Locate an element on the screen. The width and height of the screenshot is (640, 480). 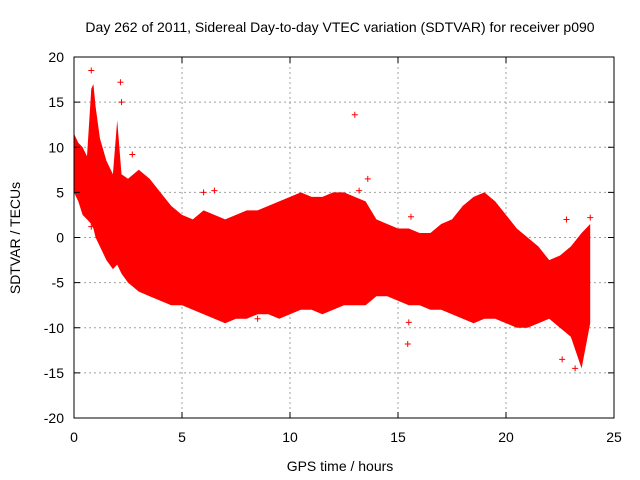
y-tick-label: 10 is located at coordinates (56, 147).